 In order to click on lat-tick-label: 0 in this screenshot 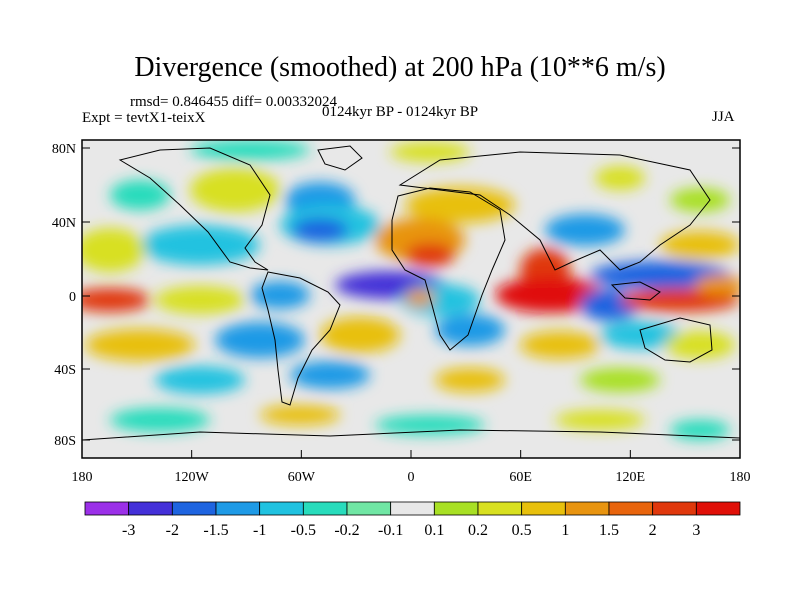, I will do `click(72, 297)`.